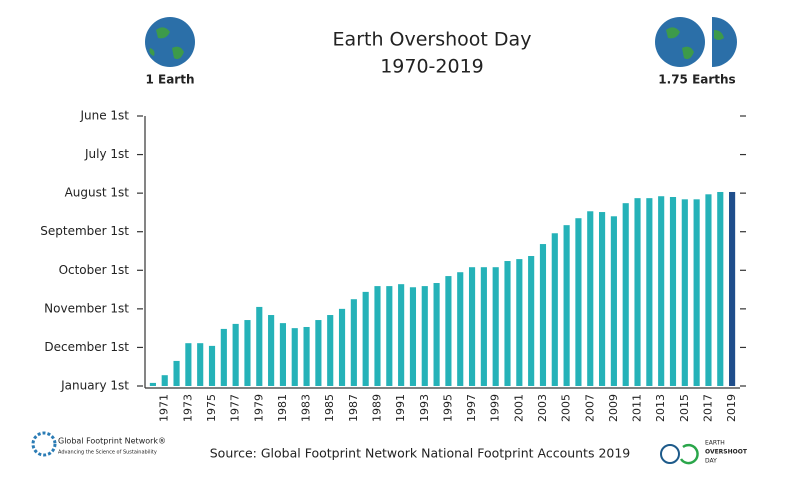 This screenshot has height=493, width=789. What do you see at coordinates (542, 408) in the screenshot?
I see `x-tick-label: 2003` at bounding box center [542, 408].